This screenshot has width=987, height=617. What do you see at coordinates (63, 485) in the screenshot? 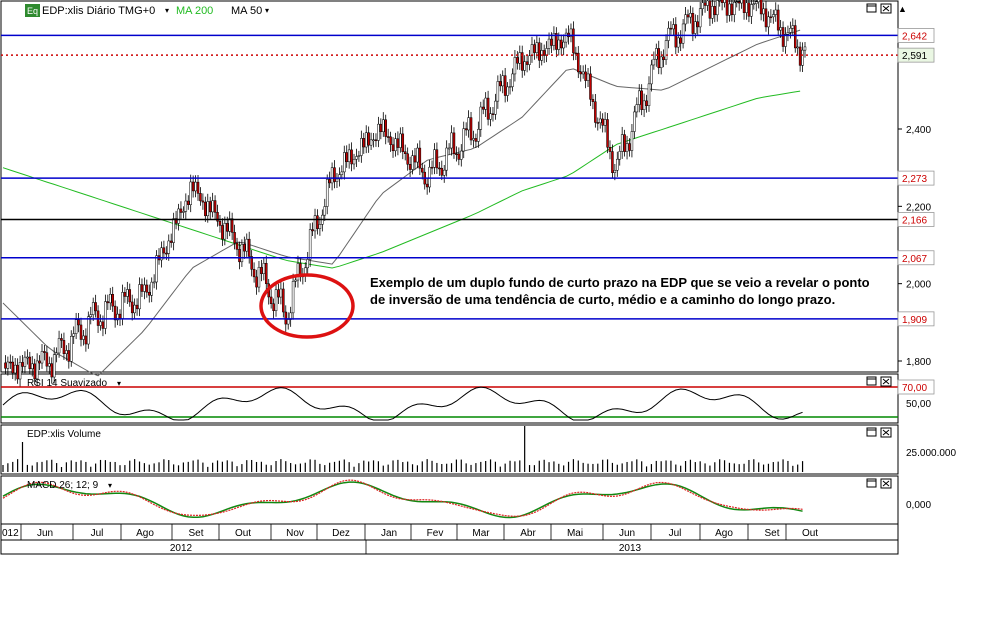
I see `macd-title: MACD 26; 12; 9` at bounding box center [63, 485].